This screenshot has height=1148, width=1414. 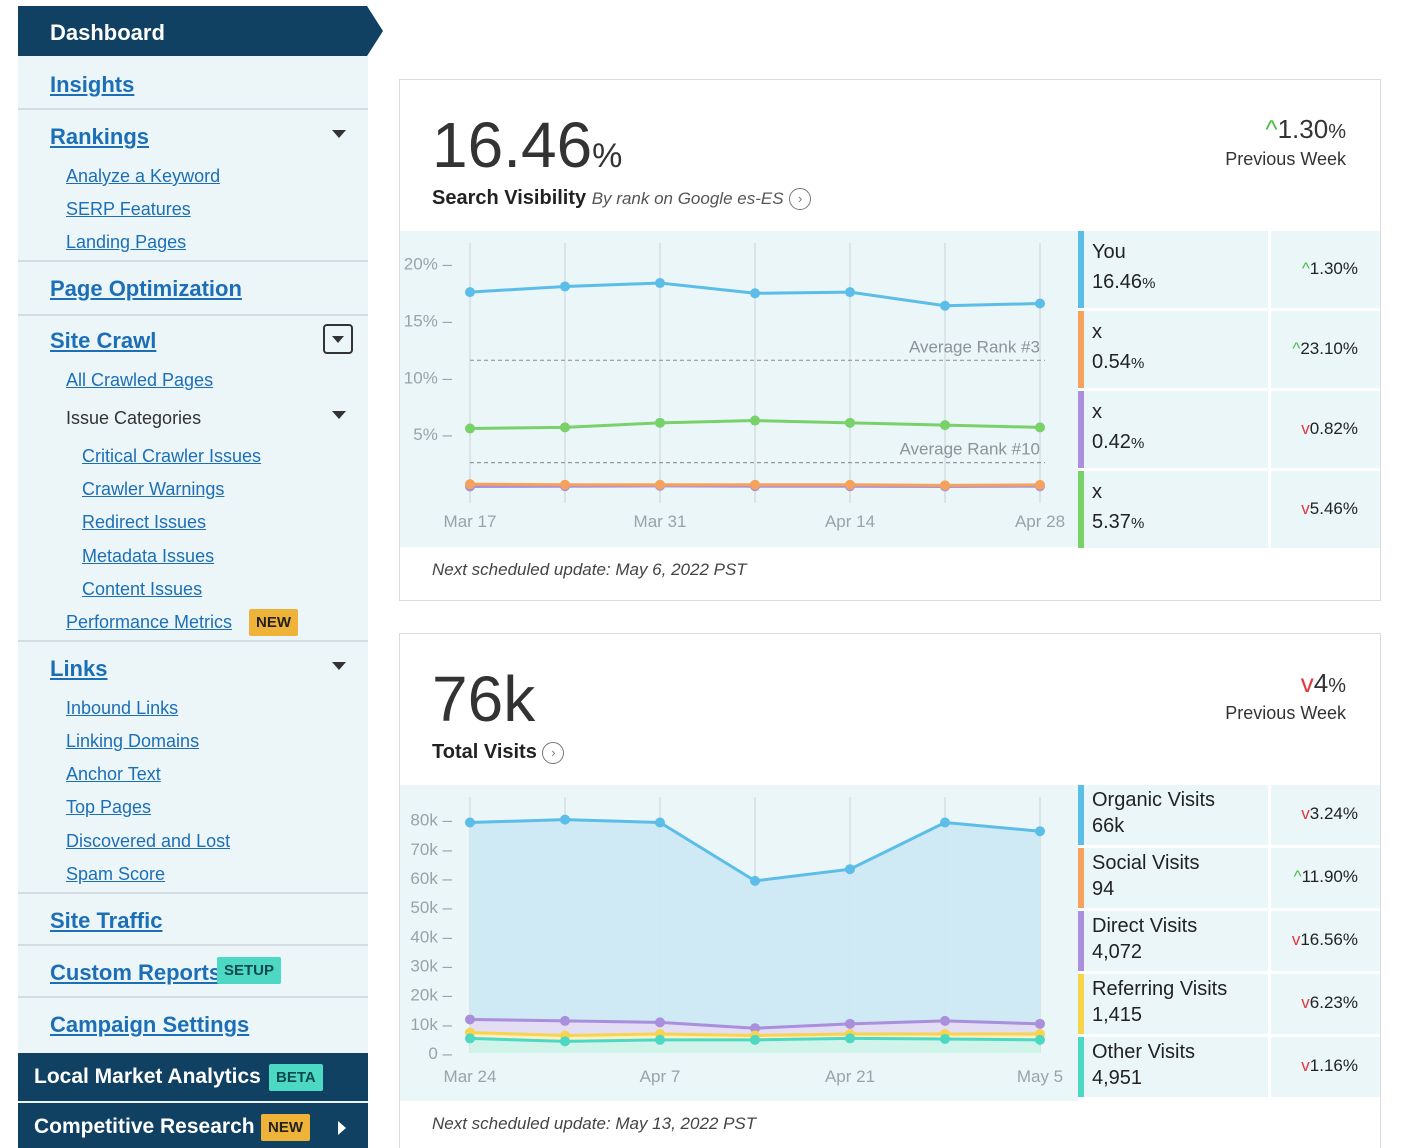 I want to click on legend-row: Social Visits 94 ^11.90%, so click(x=1229, y=878).